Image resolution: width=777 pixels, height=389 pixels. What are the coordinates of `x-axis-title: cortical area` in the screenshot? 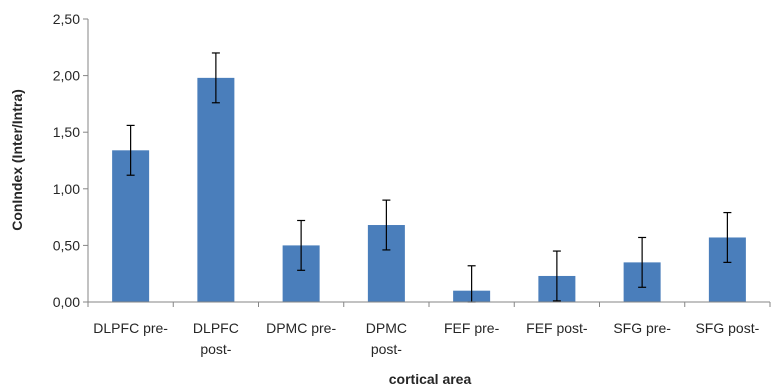 It's located at (430, 379).